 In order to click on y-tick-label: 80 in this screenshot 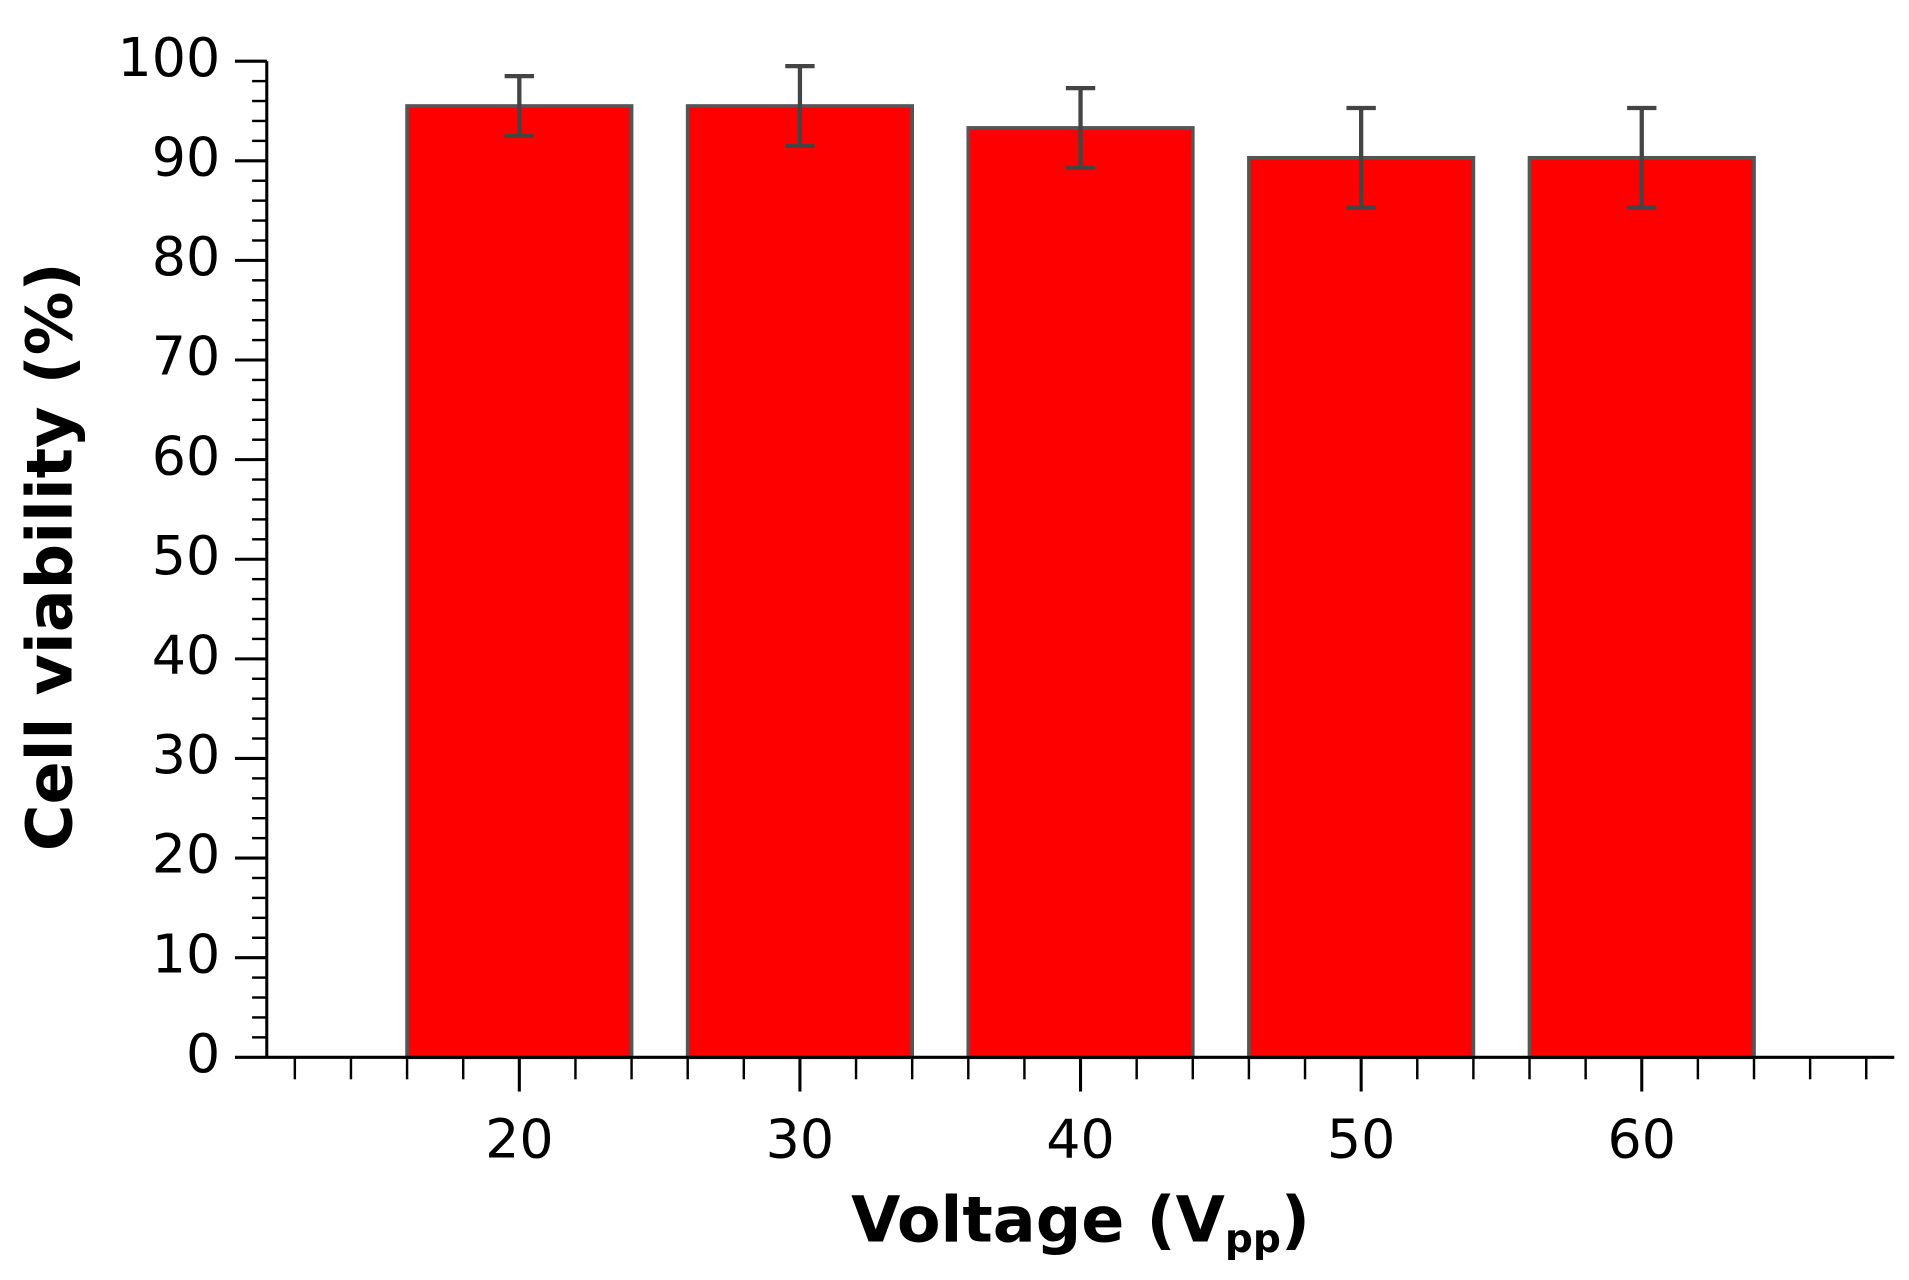, I will do `click(186, 256)`.